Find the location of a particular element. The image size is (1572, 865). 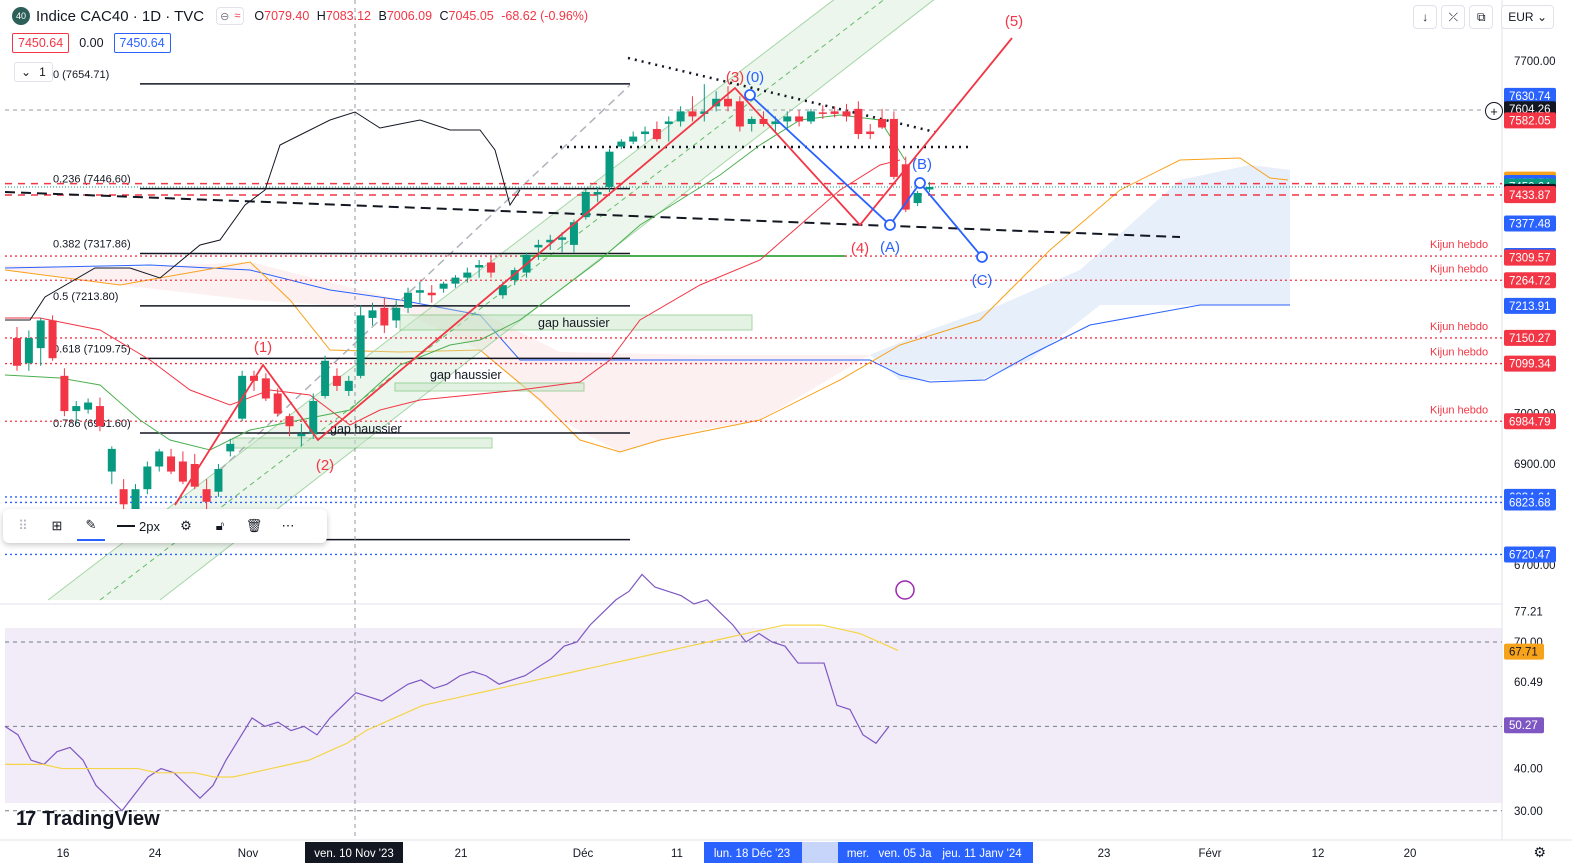

settings-icon: ⚙ is located at coordinates (186, 525).